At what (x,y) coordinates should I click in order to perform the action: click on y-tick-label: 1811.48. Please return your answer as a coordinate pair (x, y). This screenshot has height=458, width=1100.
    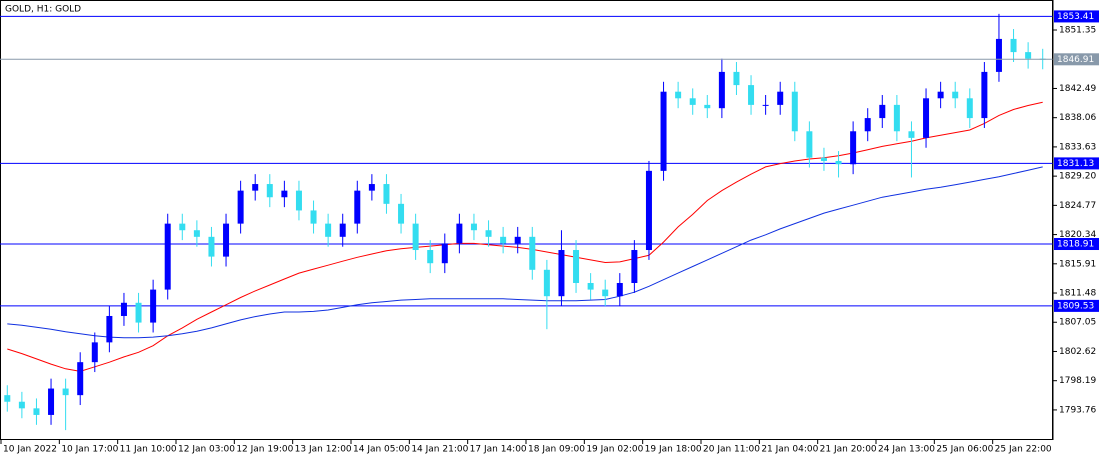
    Looking at the image, I should click on (1077, 294).